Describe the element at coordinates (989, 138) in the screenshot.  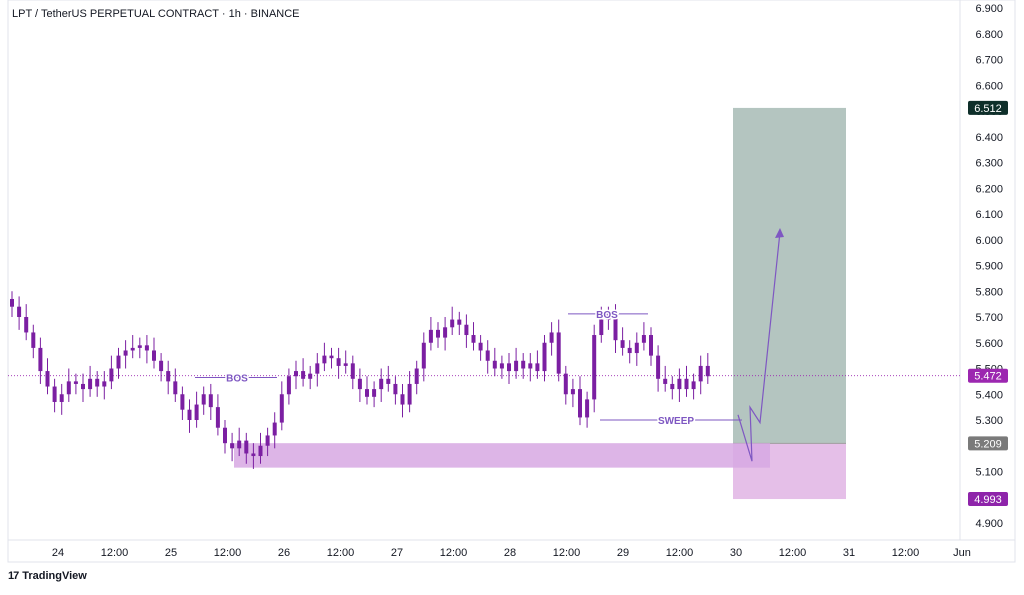
I see `y-tick-label: 6.400` at that location.